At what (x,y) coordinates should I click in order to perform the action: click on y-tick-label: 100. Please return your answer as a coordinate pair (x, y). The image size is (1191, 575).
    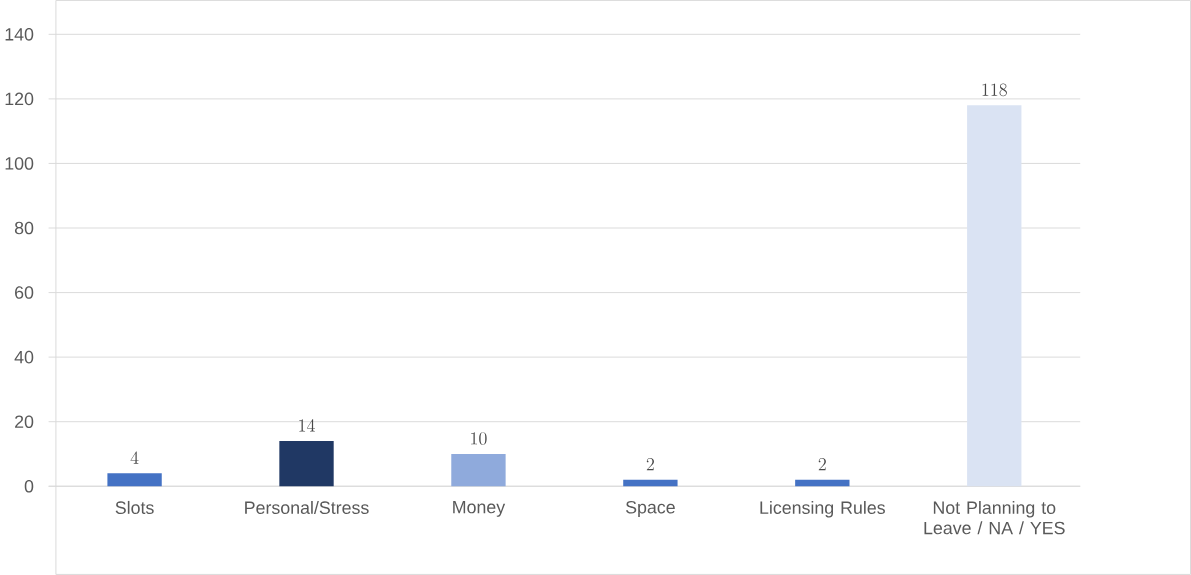
    Looking at the image, I should click on (19, 163).